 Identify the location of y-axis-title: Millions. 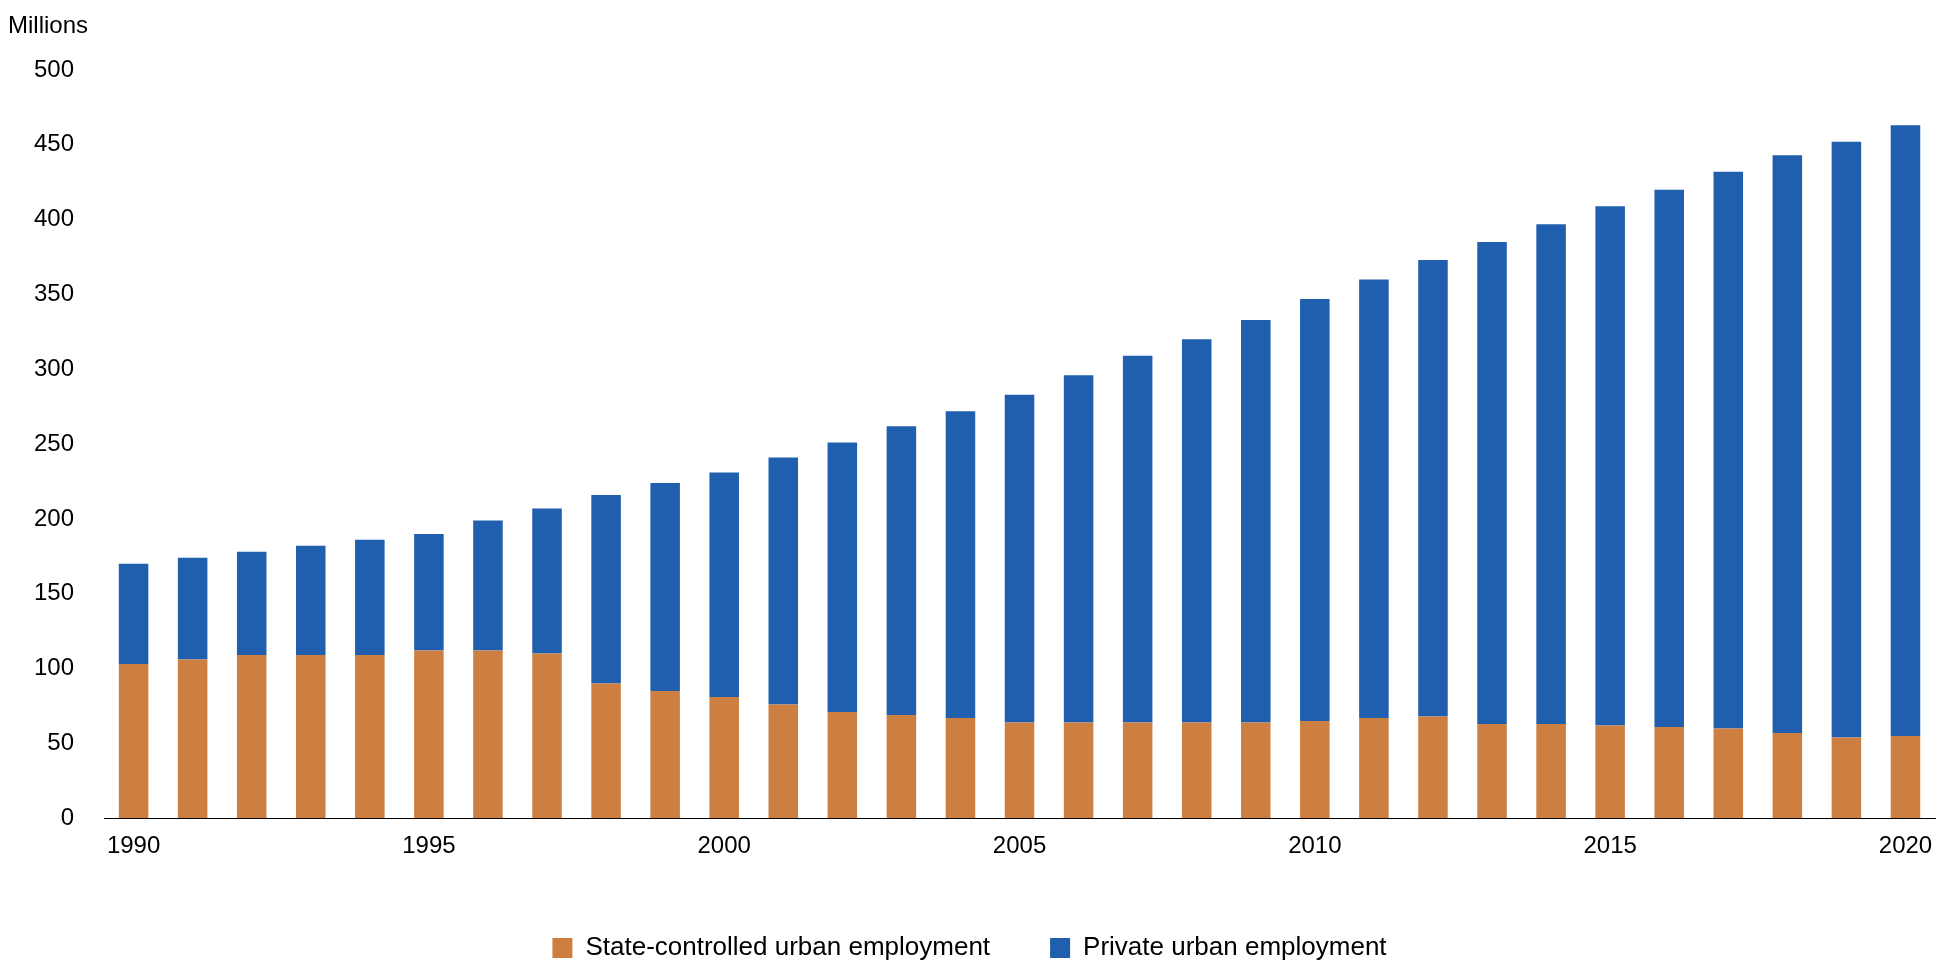
(48, 24).